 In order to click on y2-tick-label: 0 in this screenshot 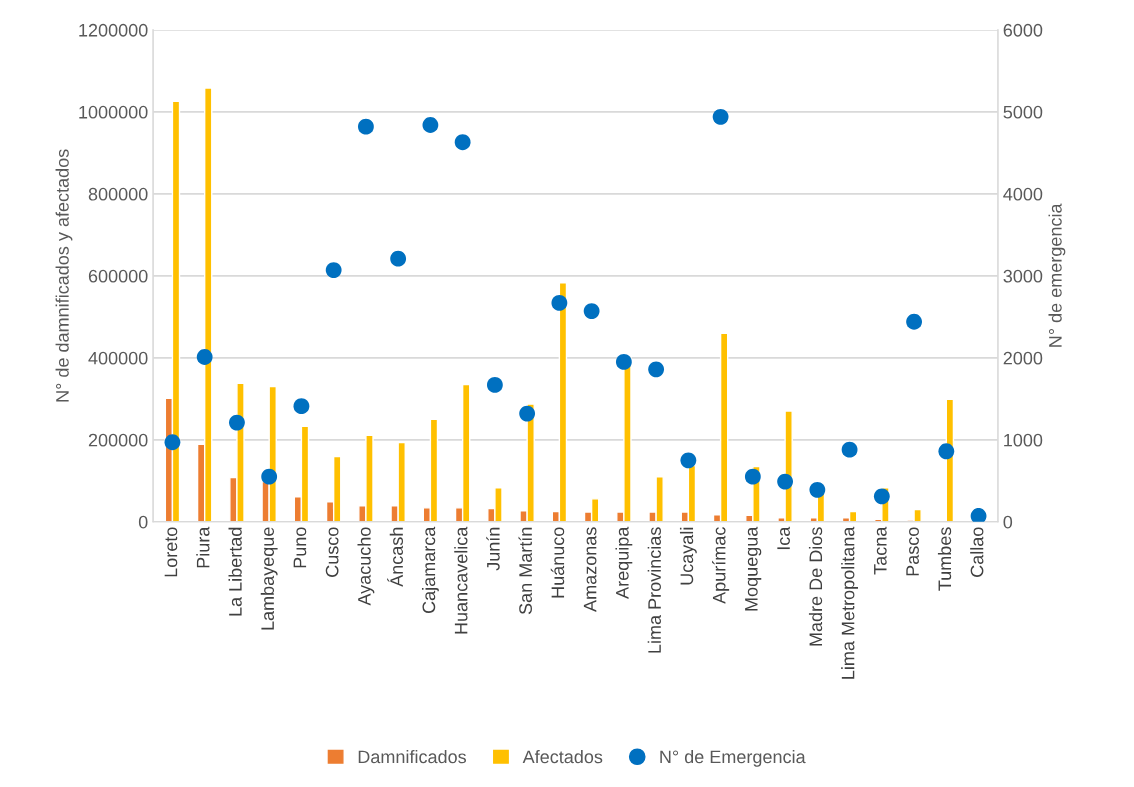, I will do `click(1008, 522)`.